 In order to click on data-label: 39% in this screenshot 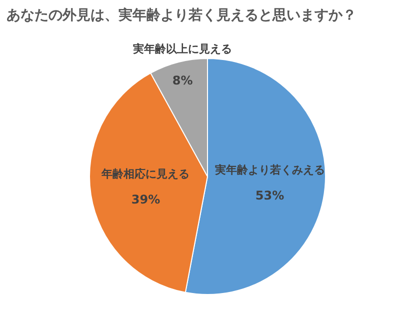, I will do `click(145, 199)`.